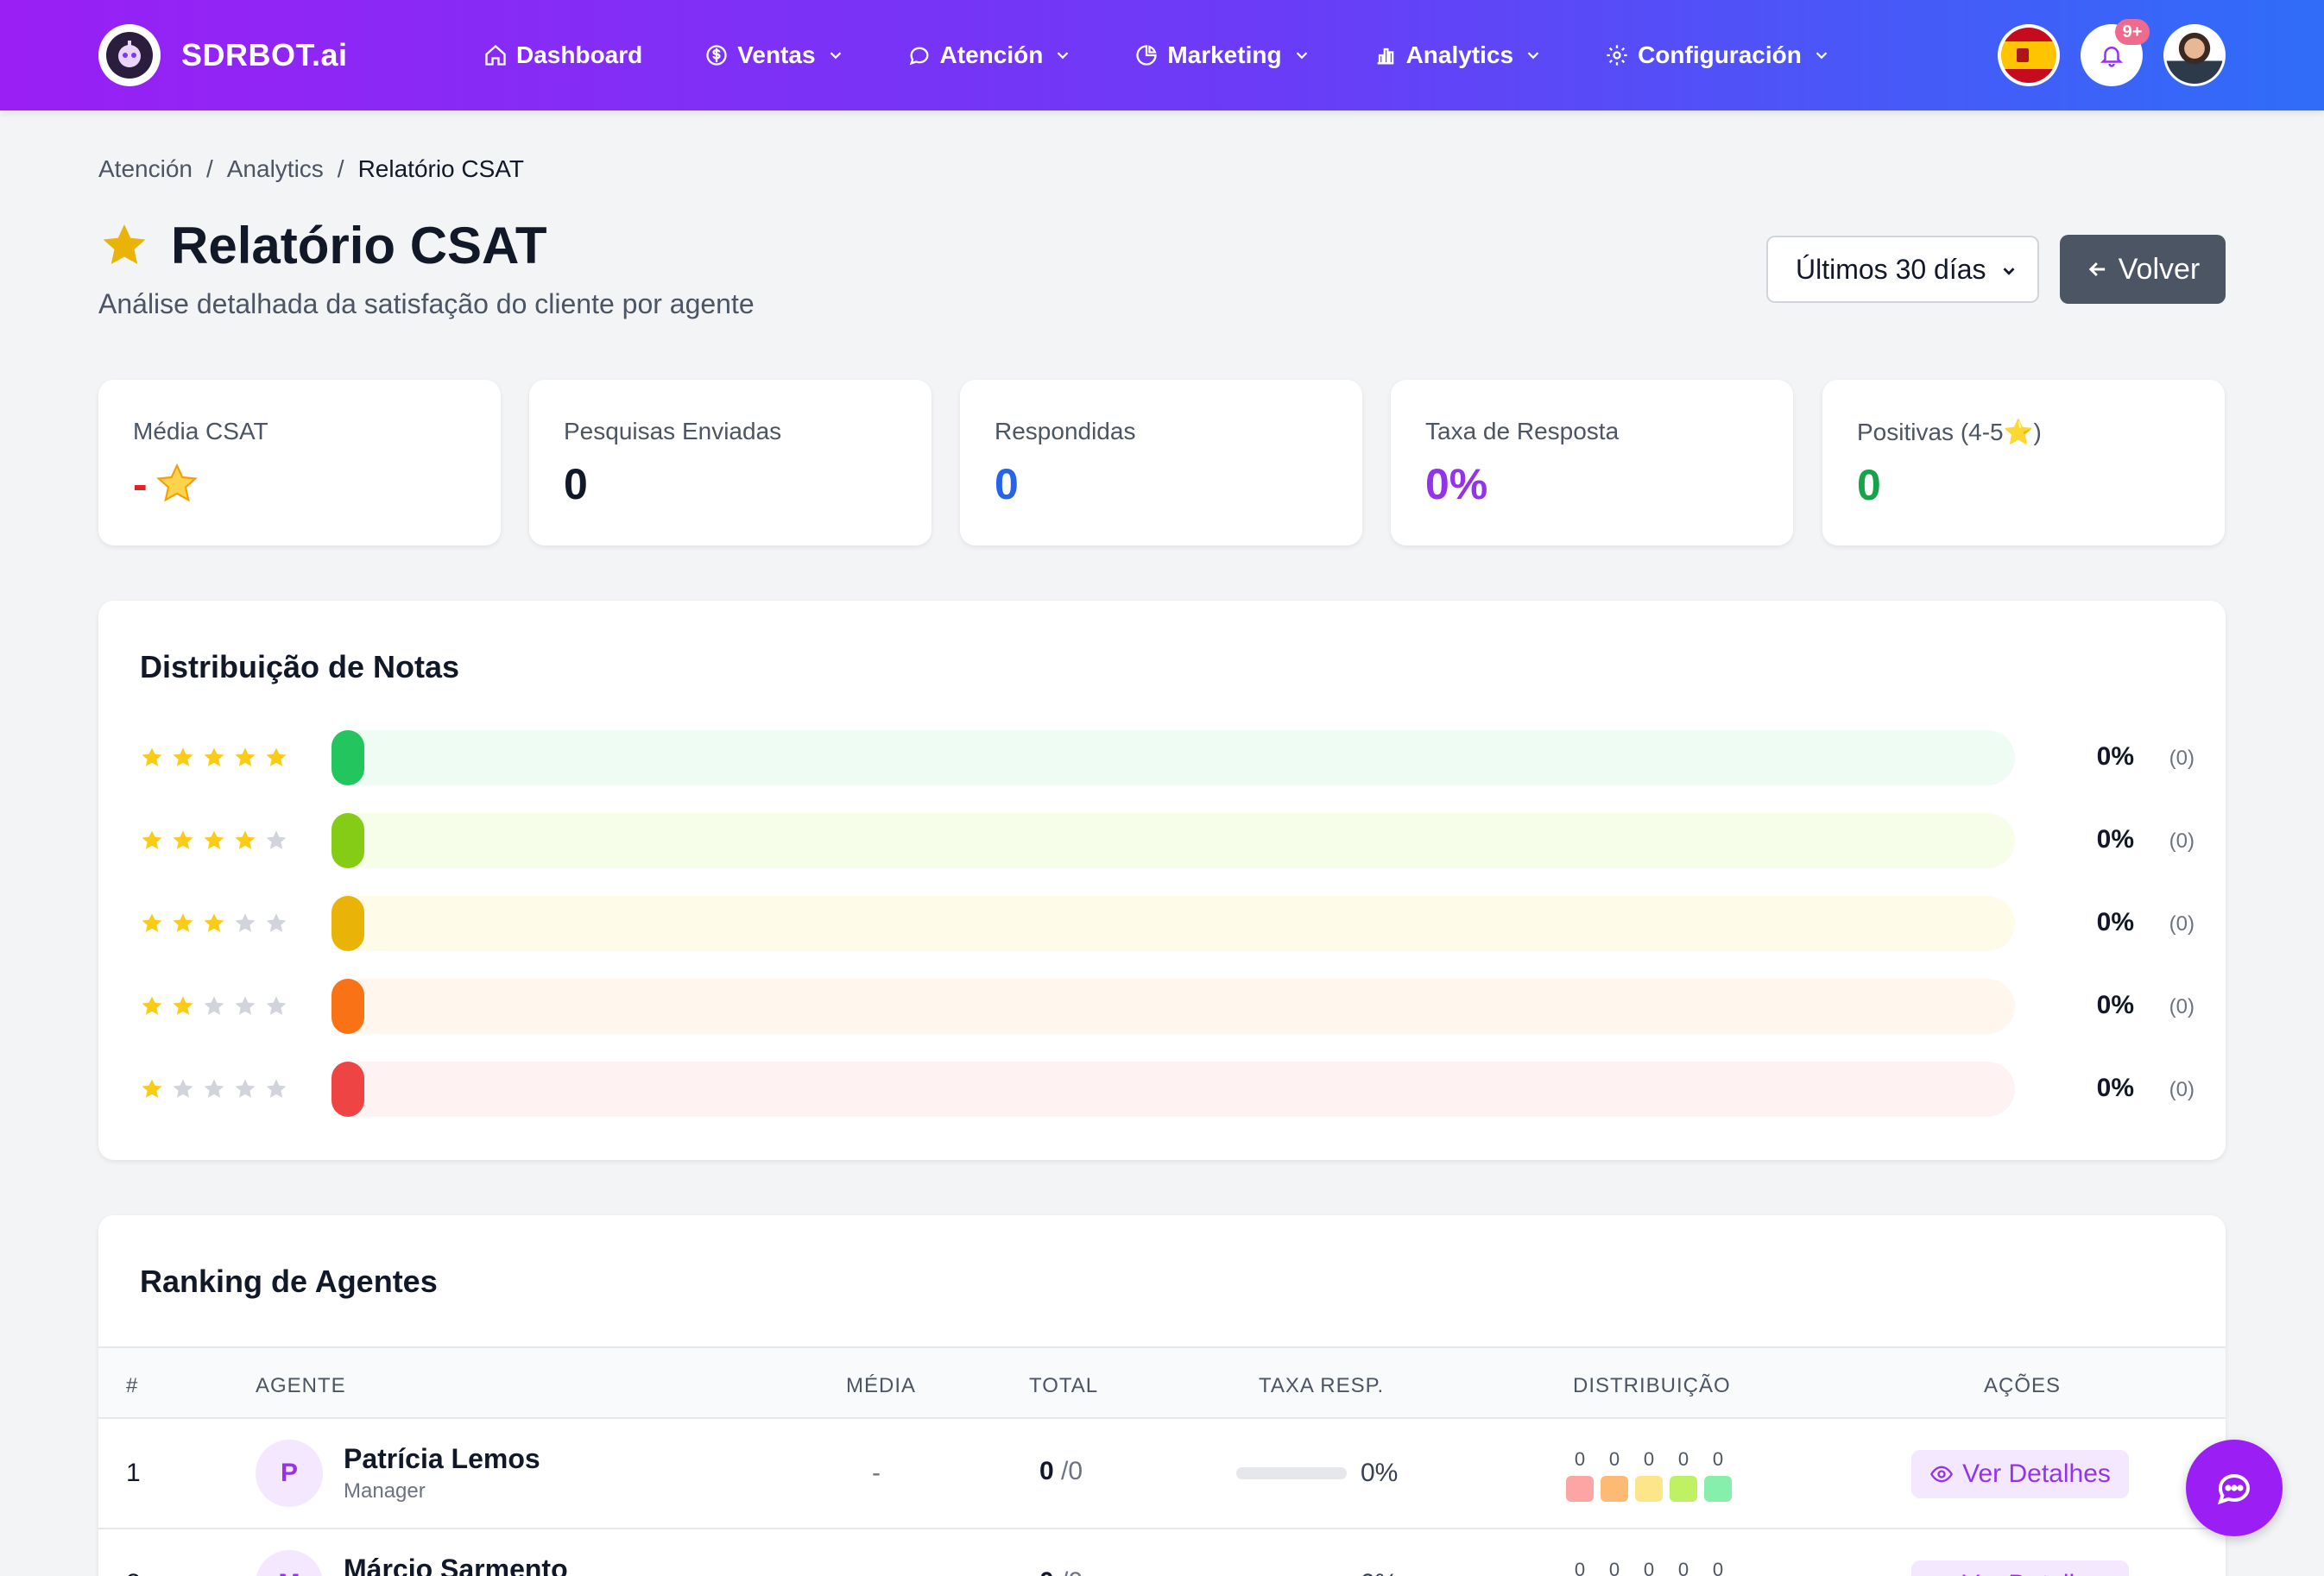  I want to click on period-select-value: Últimos 30 días, so click(1891, 269).